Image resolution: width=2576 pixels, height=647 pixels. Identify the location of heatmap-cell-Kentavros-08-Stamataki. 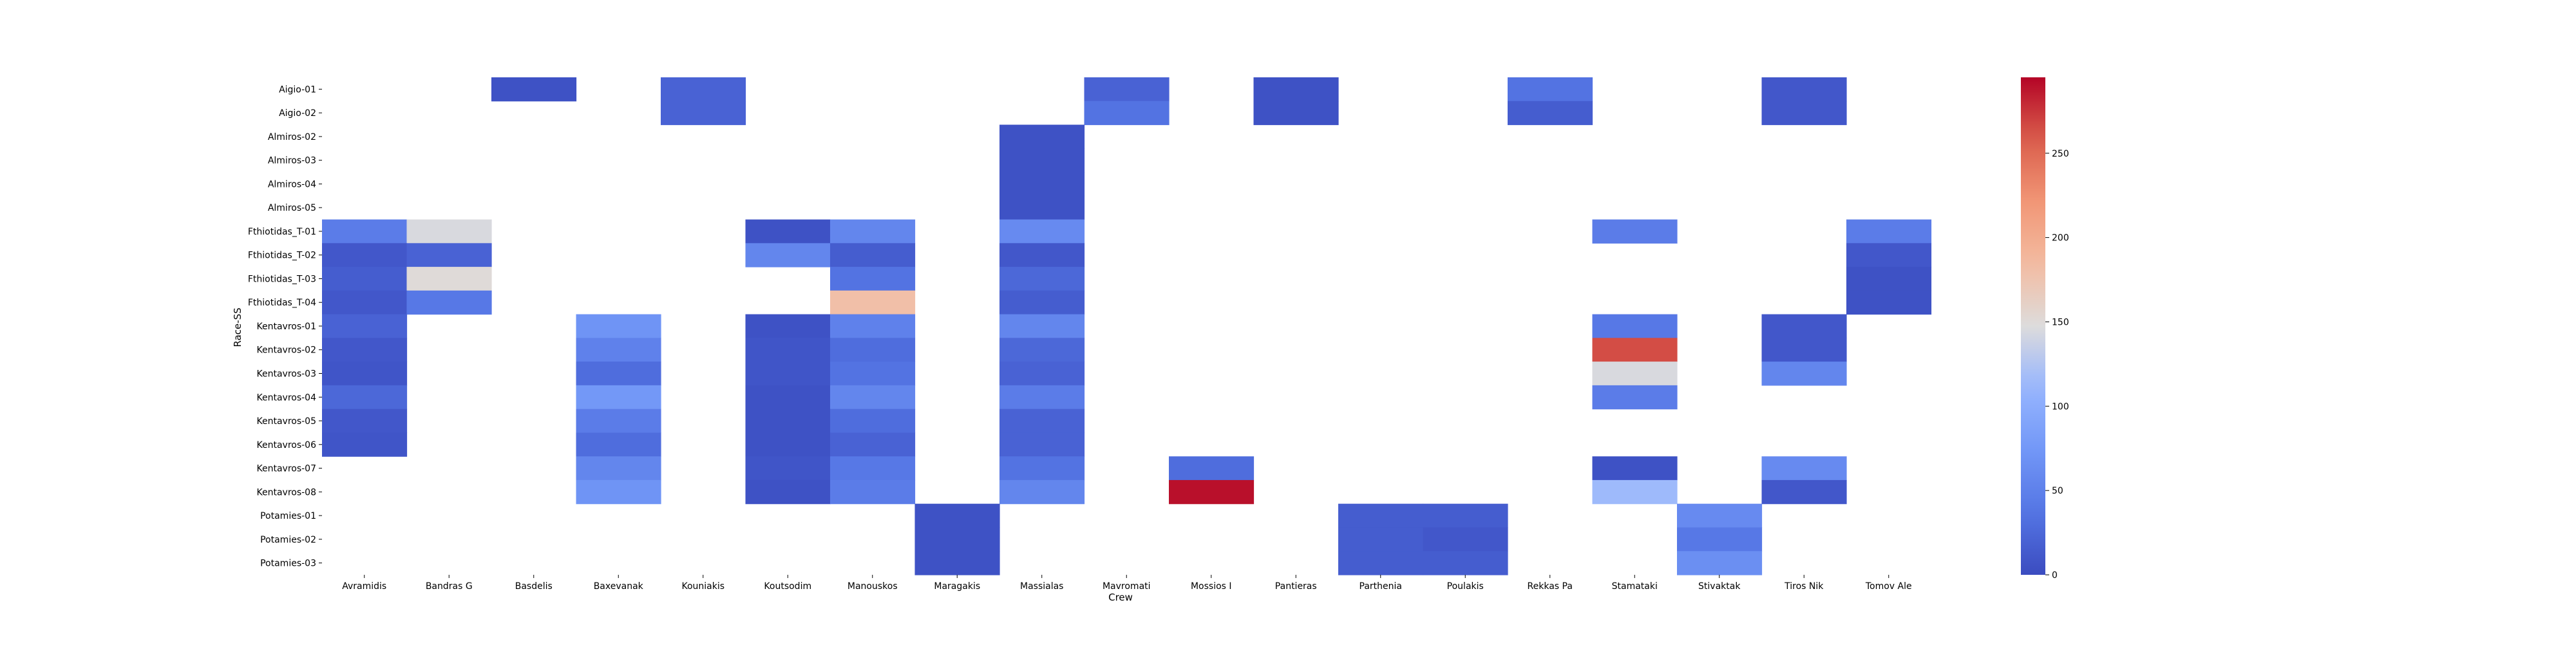
(1635, 492).